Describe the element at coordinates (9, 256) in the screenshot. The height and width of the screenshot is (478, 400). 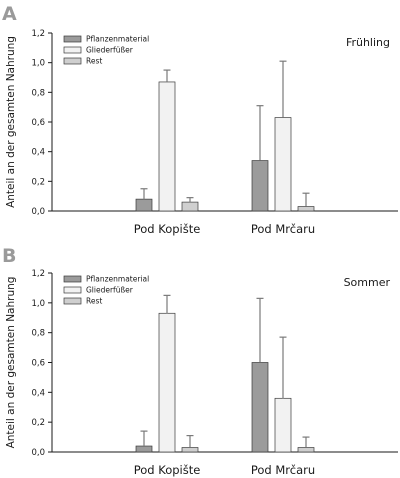
I see `panel-letter: B` at that location.